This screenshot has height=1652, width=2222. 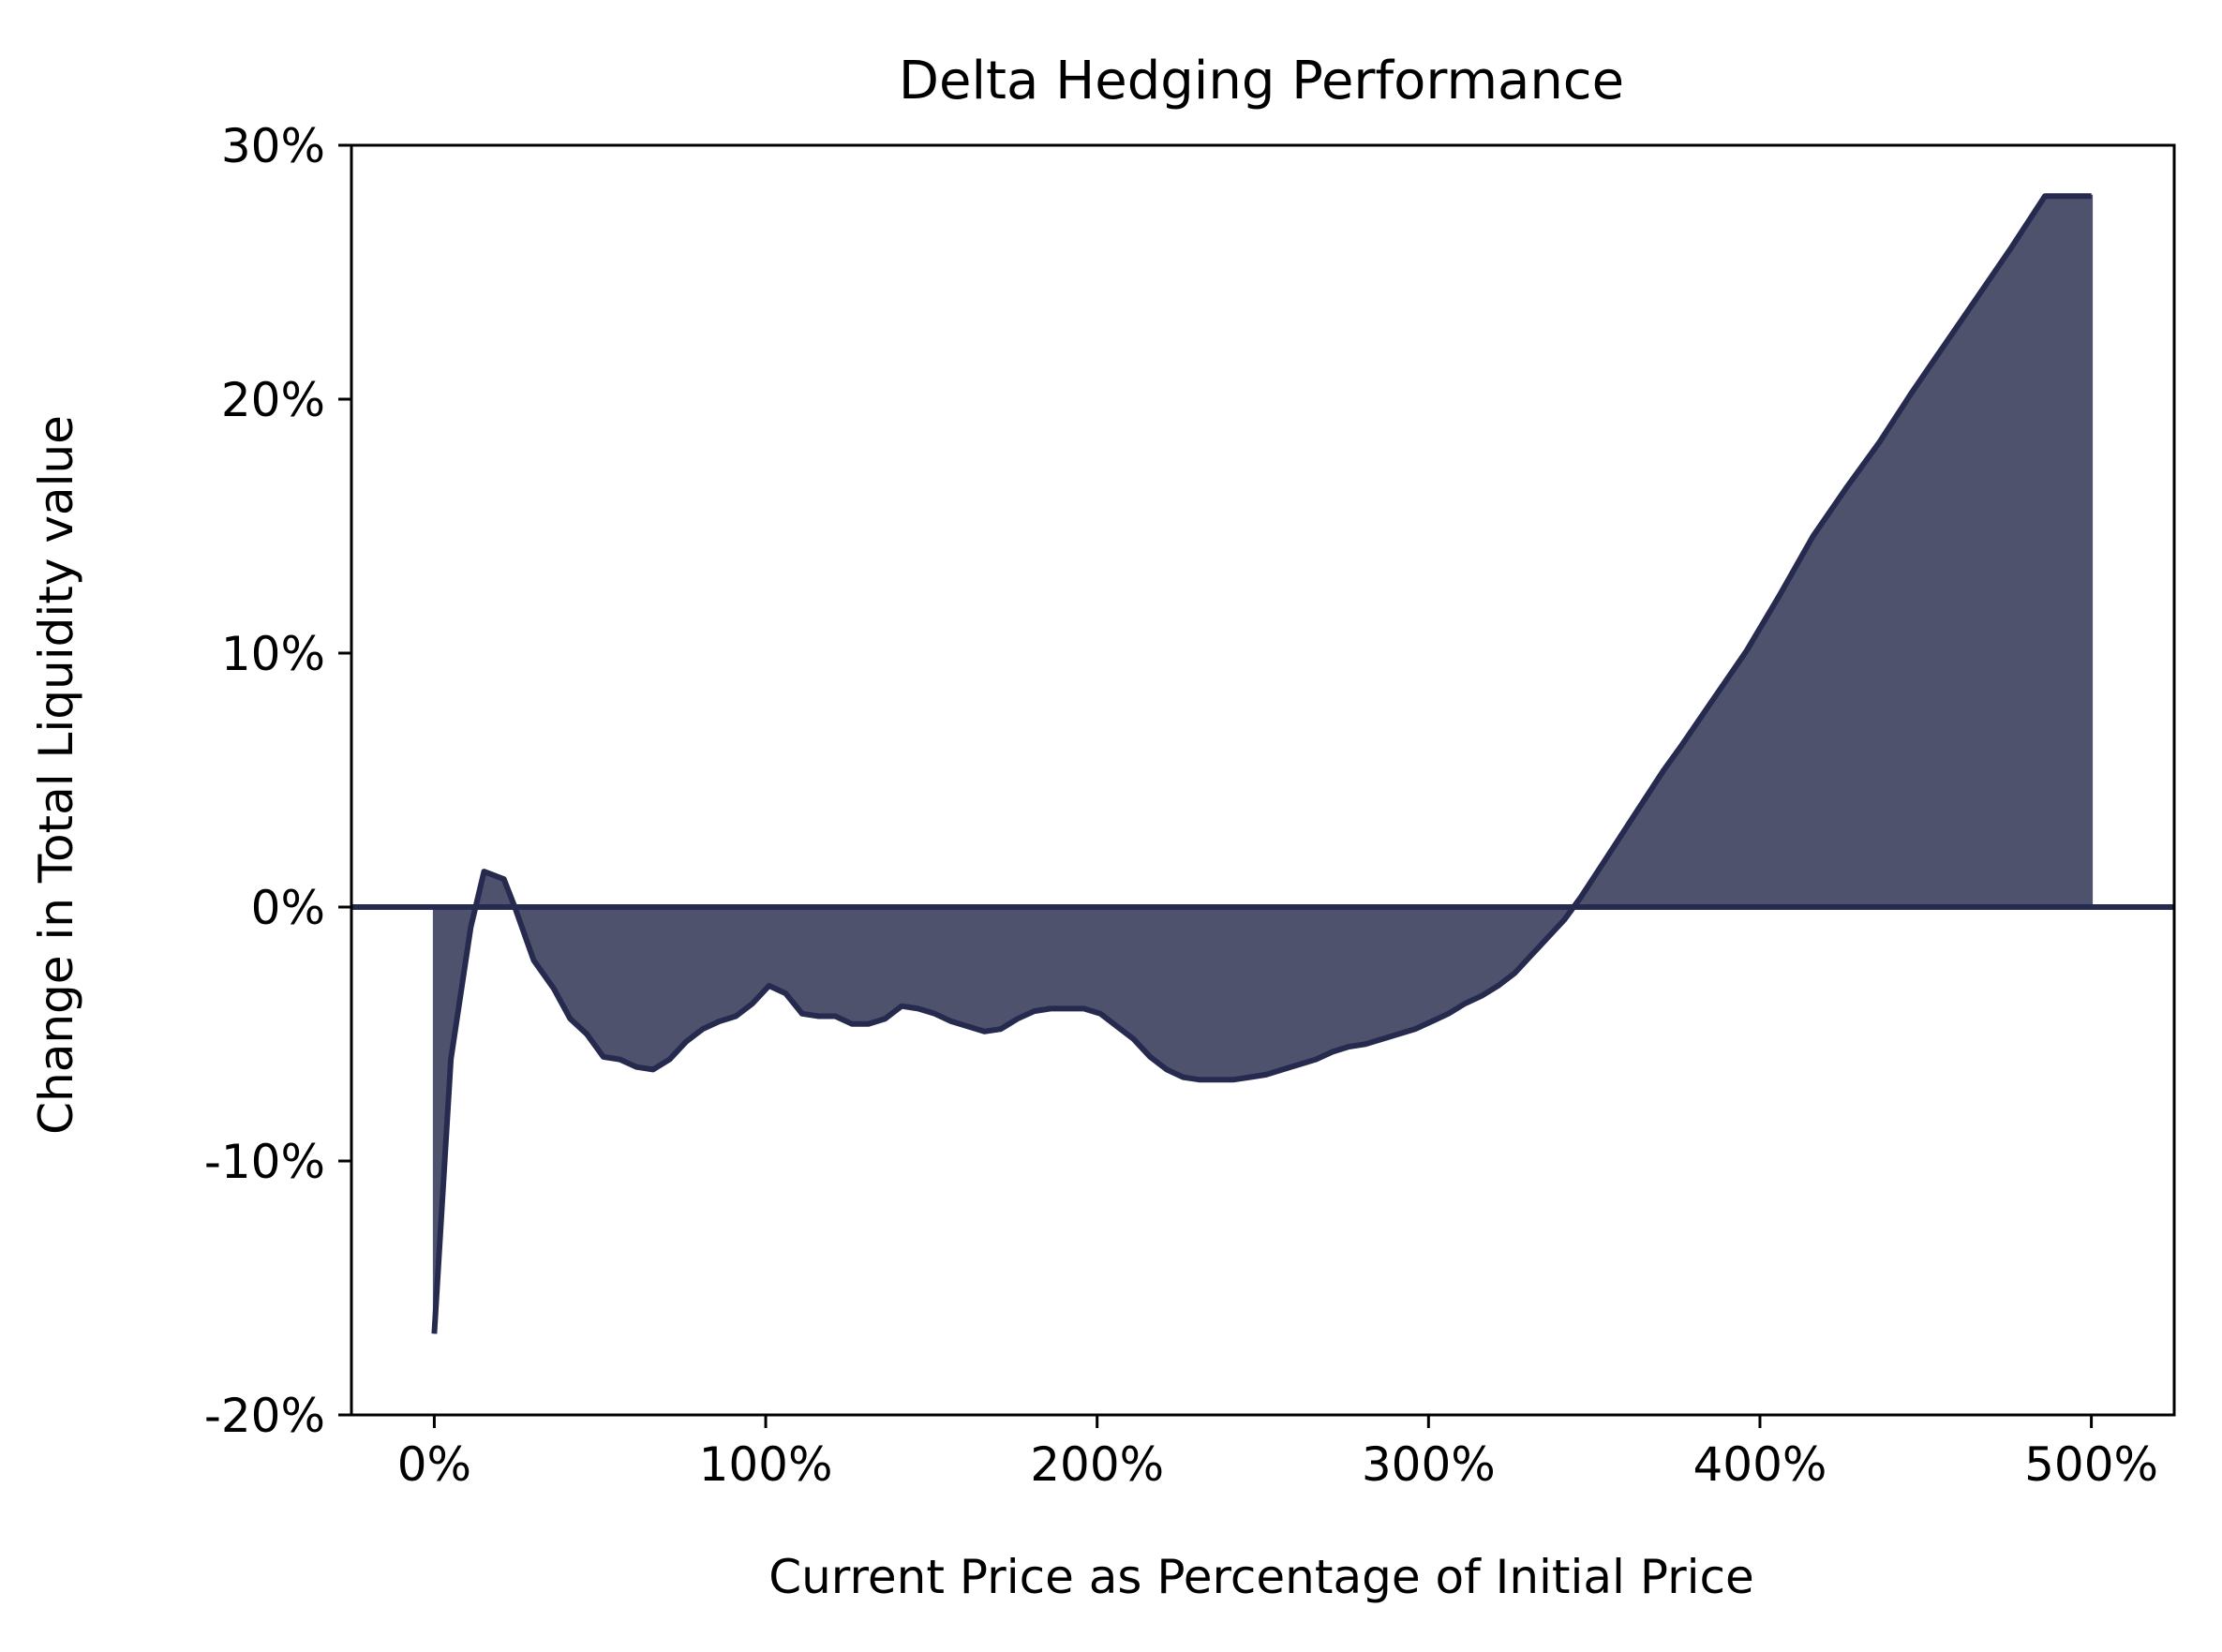 What do you see at coordinates (264, 1416) in the screenshot?
I see `y-tick-label: -20%` at bounding box center [264, 1416].